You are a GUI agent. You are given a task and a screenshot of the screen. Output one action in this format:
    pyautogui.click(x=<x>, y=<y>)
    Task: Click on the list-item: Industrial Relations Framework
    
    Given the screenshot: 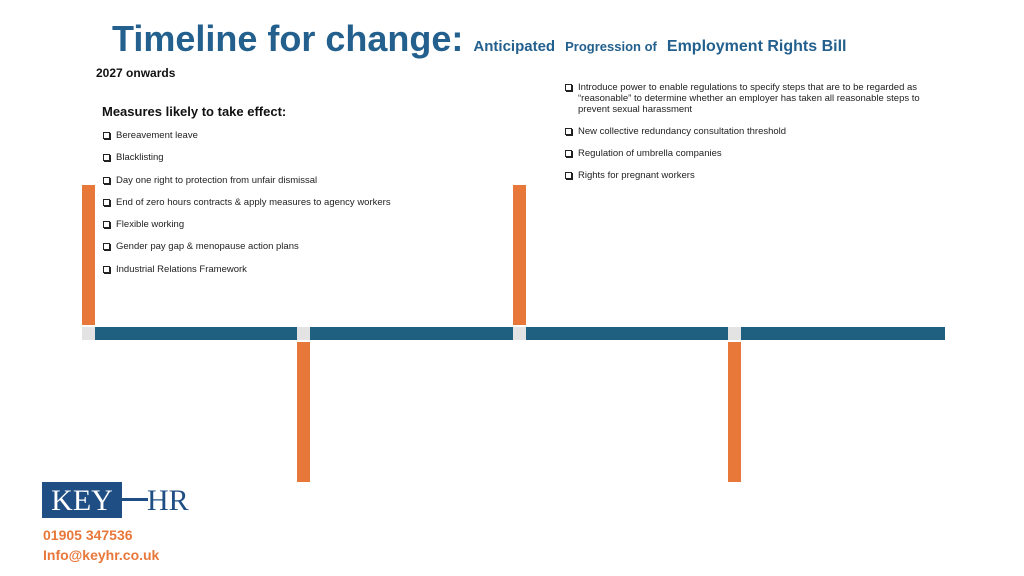 What is the action you would take?
    pyautogui.click(x=246, y=269)
    